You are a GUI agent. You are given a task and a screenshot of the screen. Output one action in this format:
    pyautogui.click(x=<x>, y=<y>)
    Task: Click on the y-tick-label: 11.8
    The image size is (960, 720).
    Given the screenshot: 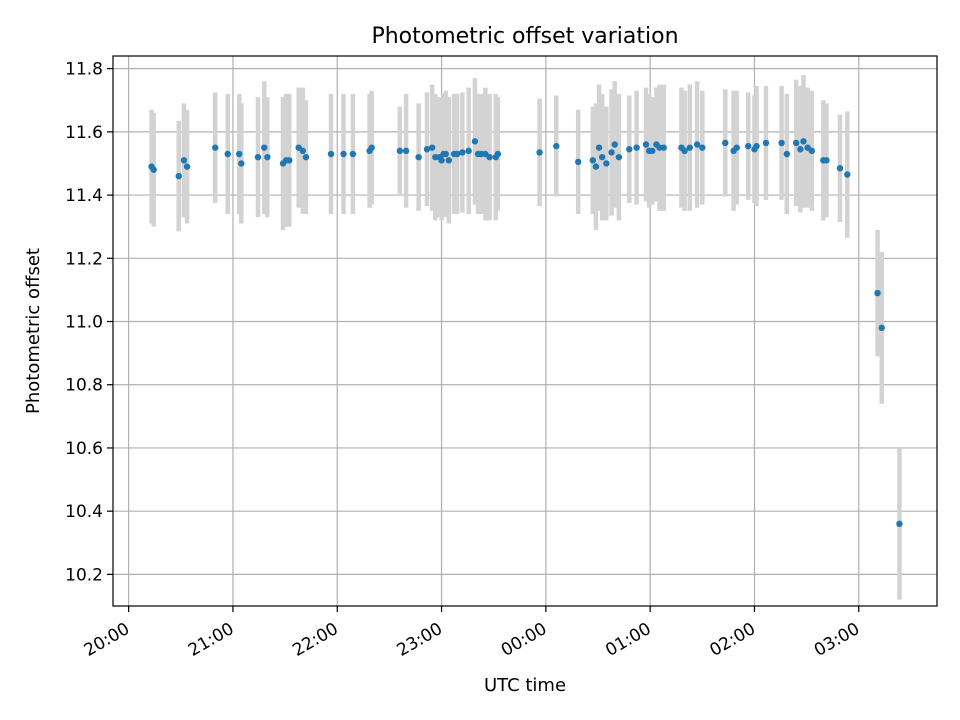 What is the action you would take?
    pyautogui.click(x=84, y=70)
    